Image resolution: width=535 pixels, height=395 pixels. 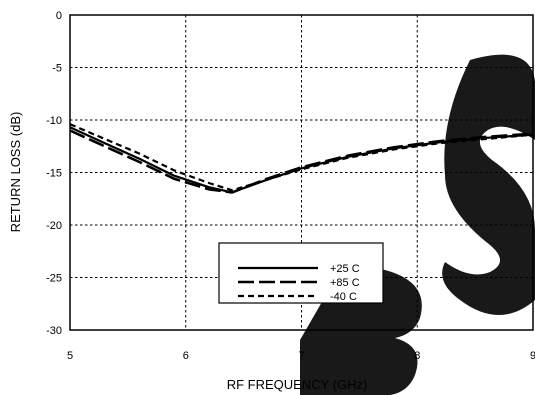 I want to click on y-tick-label: -20, so click(x=54, y=226).